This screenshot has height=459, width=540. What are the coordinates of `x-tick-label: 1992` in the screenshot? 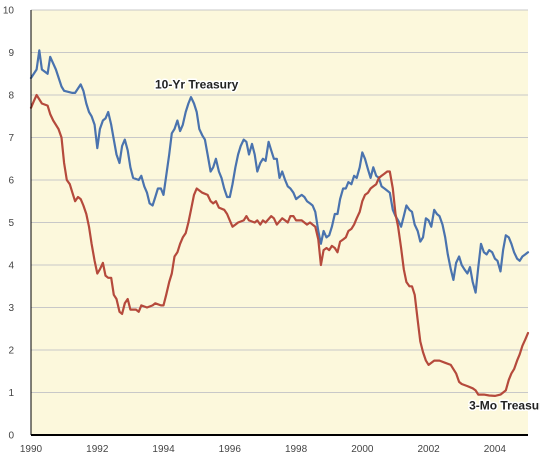 It's located at (97, 449).